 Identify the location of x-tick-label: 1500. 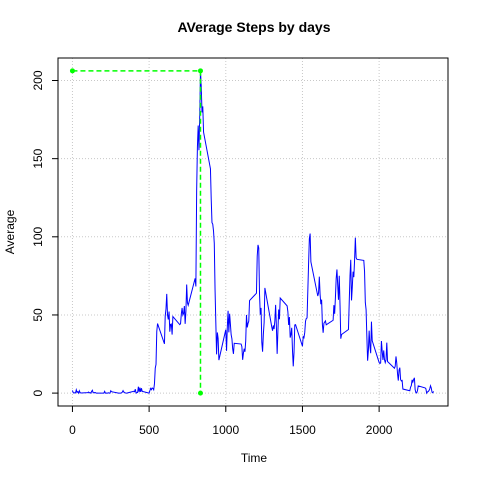
(302, 430).